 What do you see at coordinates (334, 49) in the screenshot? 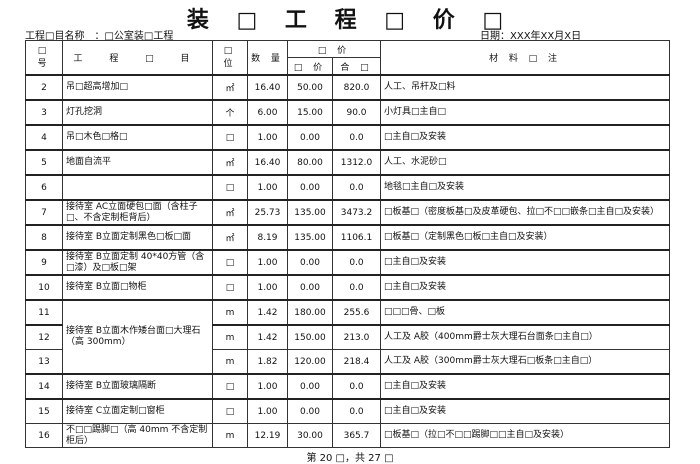
I see `header-price-group: □ 价` at bounding box center [334, 49].